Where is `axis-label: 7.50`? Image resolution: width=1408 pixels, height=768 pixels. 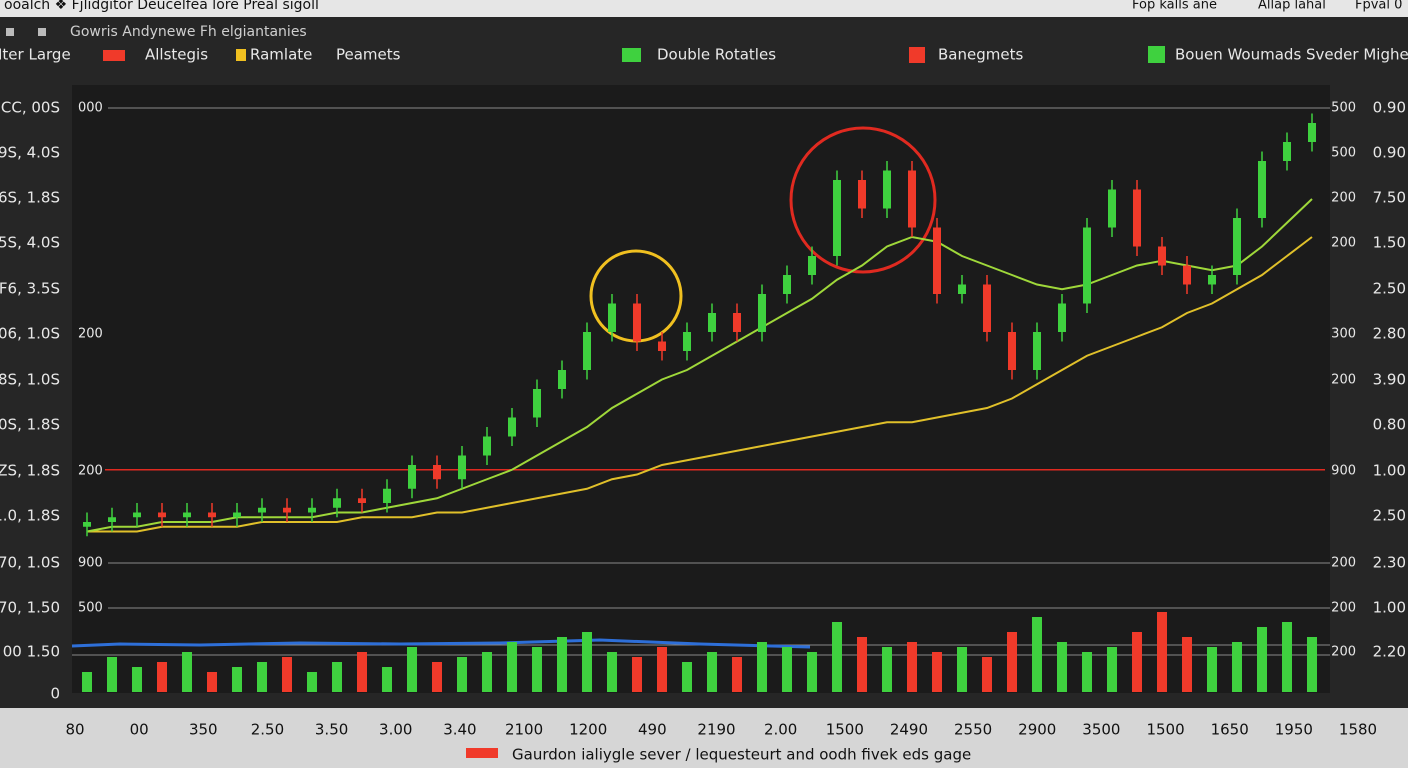 axis-label: 7.50 is located at coordinates (1389, 198).